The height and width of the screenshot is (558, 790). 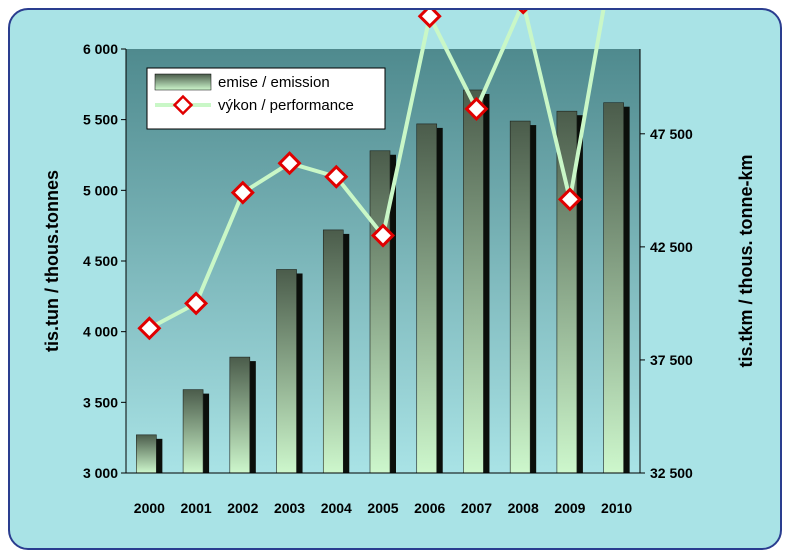 I want to click on right-tick-label: 37 500, so click(x=671, y=360).